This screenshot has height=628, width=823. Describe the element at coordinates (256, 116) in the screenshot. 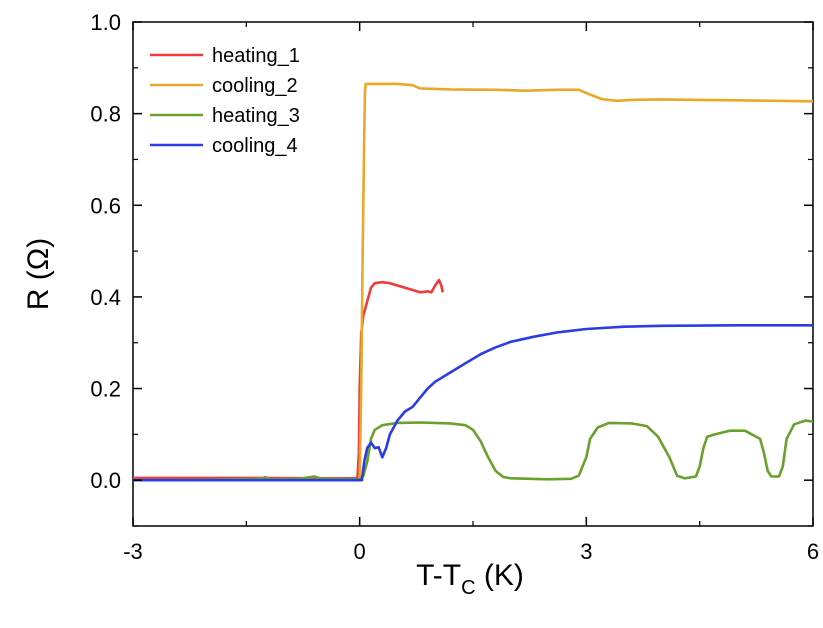

I see `legend-label-heating-3: heating_3` at that location.